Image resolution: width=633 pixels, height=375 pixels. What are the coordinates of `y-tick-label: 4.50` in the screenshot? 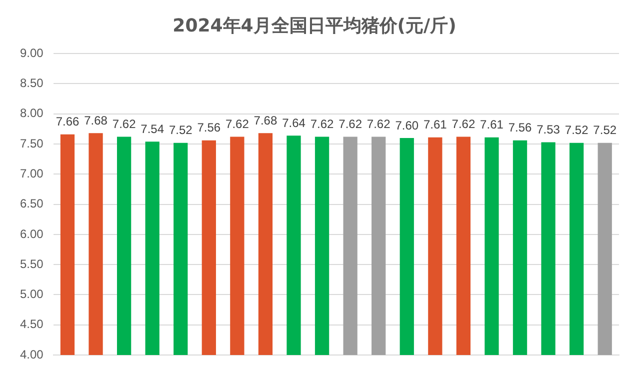 It's located at (32, 324).